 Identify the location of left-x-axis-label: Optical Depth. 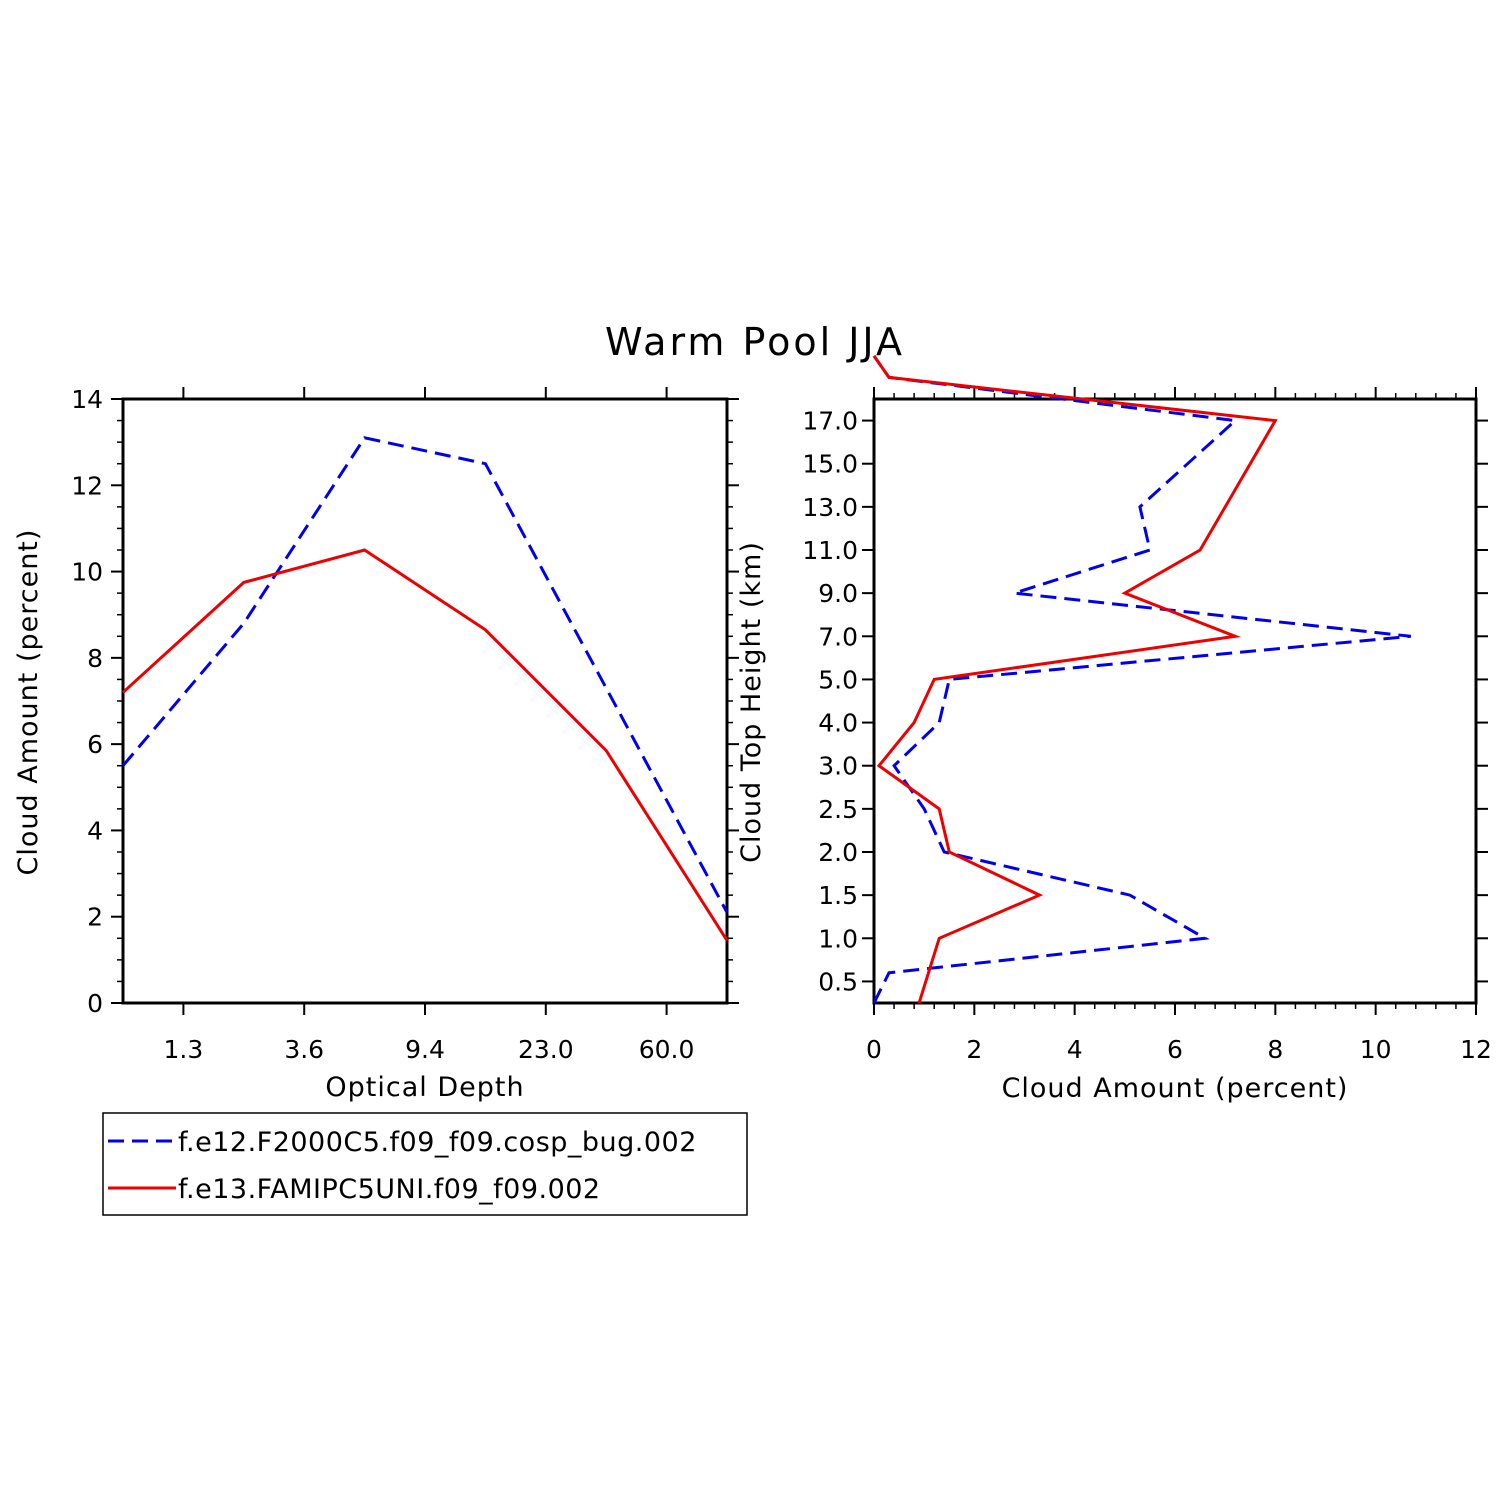
(424, 1087).